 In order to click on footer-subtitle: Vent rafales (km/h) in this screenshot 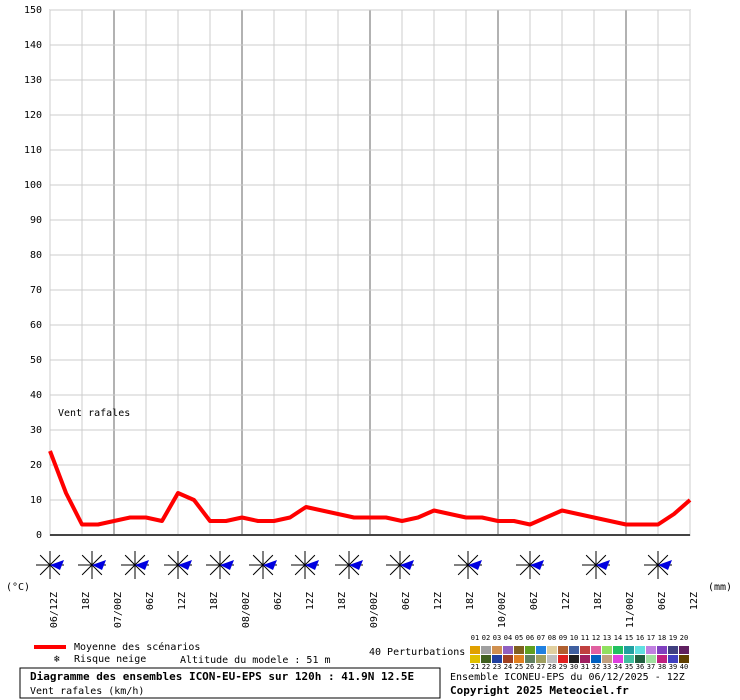, I will do `click(87, 691)`.